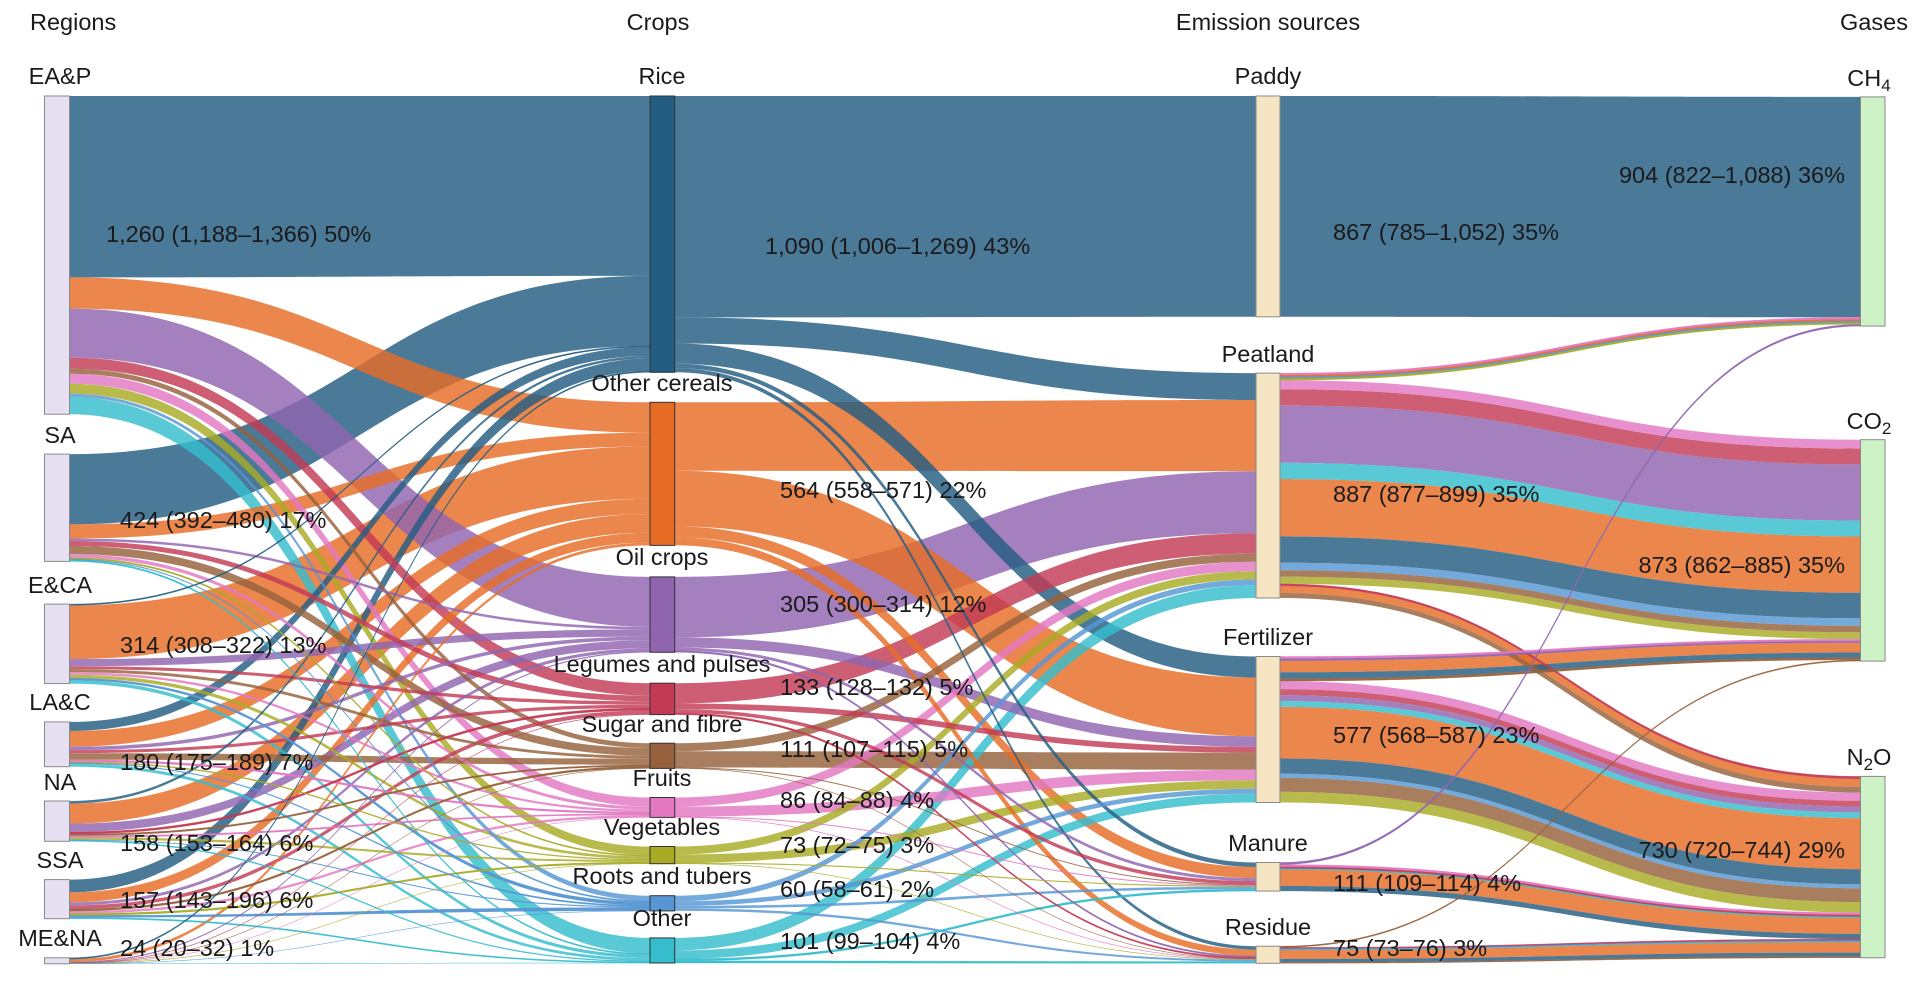 The image size is (1920, 998). I want to click on svg-text: 1,090 (1,006–1,269) 43%, so click(897, 246).